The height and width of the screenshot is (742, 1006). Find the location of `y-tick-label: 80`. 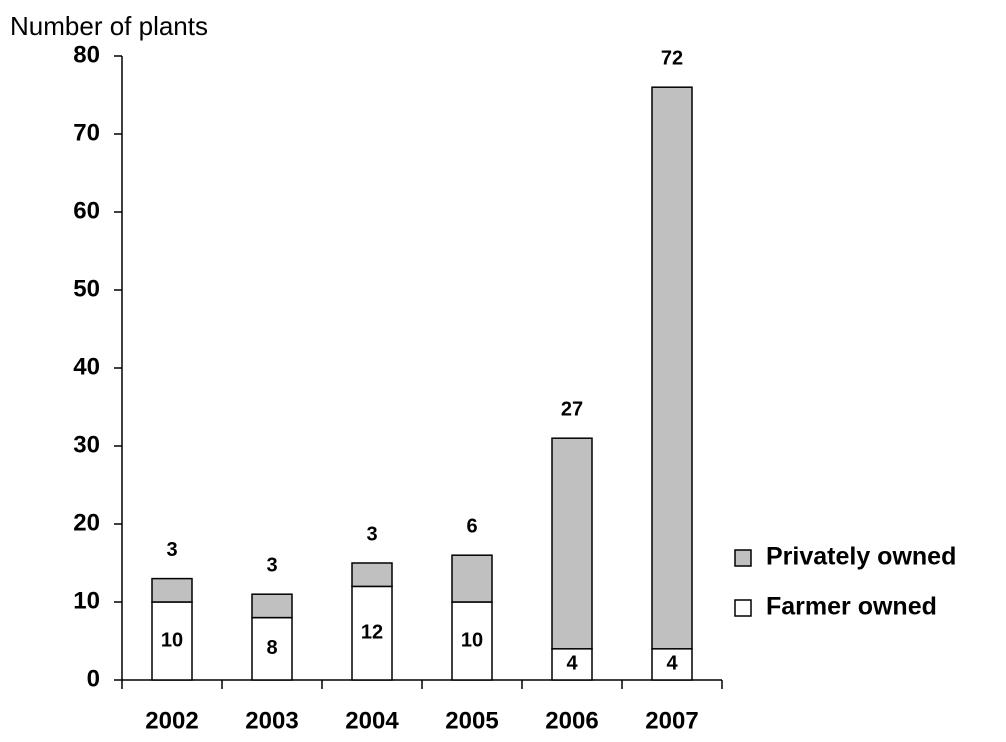

y-tick-label: 80 is located at coordinates (86, 54).